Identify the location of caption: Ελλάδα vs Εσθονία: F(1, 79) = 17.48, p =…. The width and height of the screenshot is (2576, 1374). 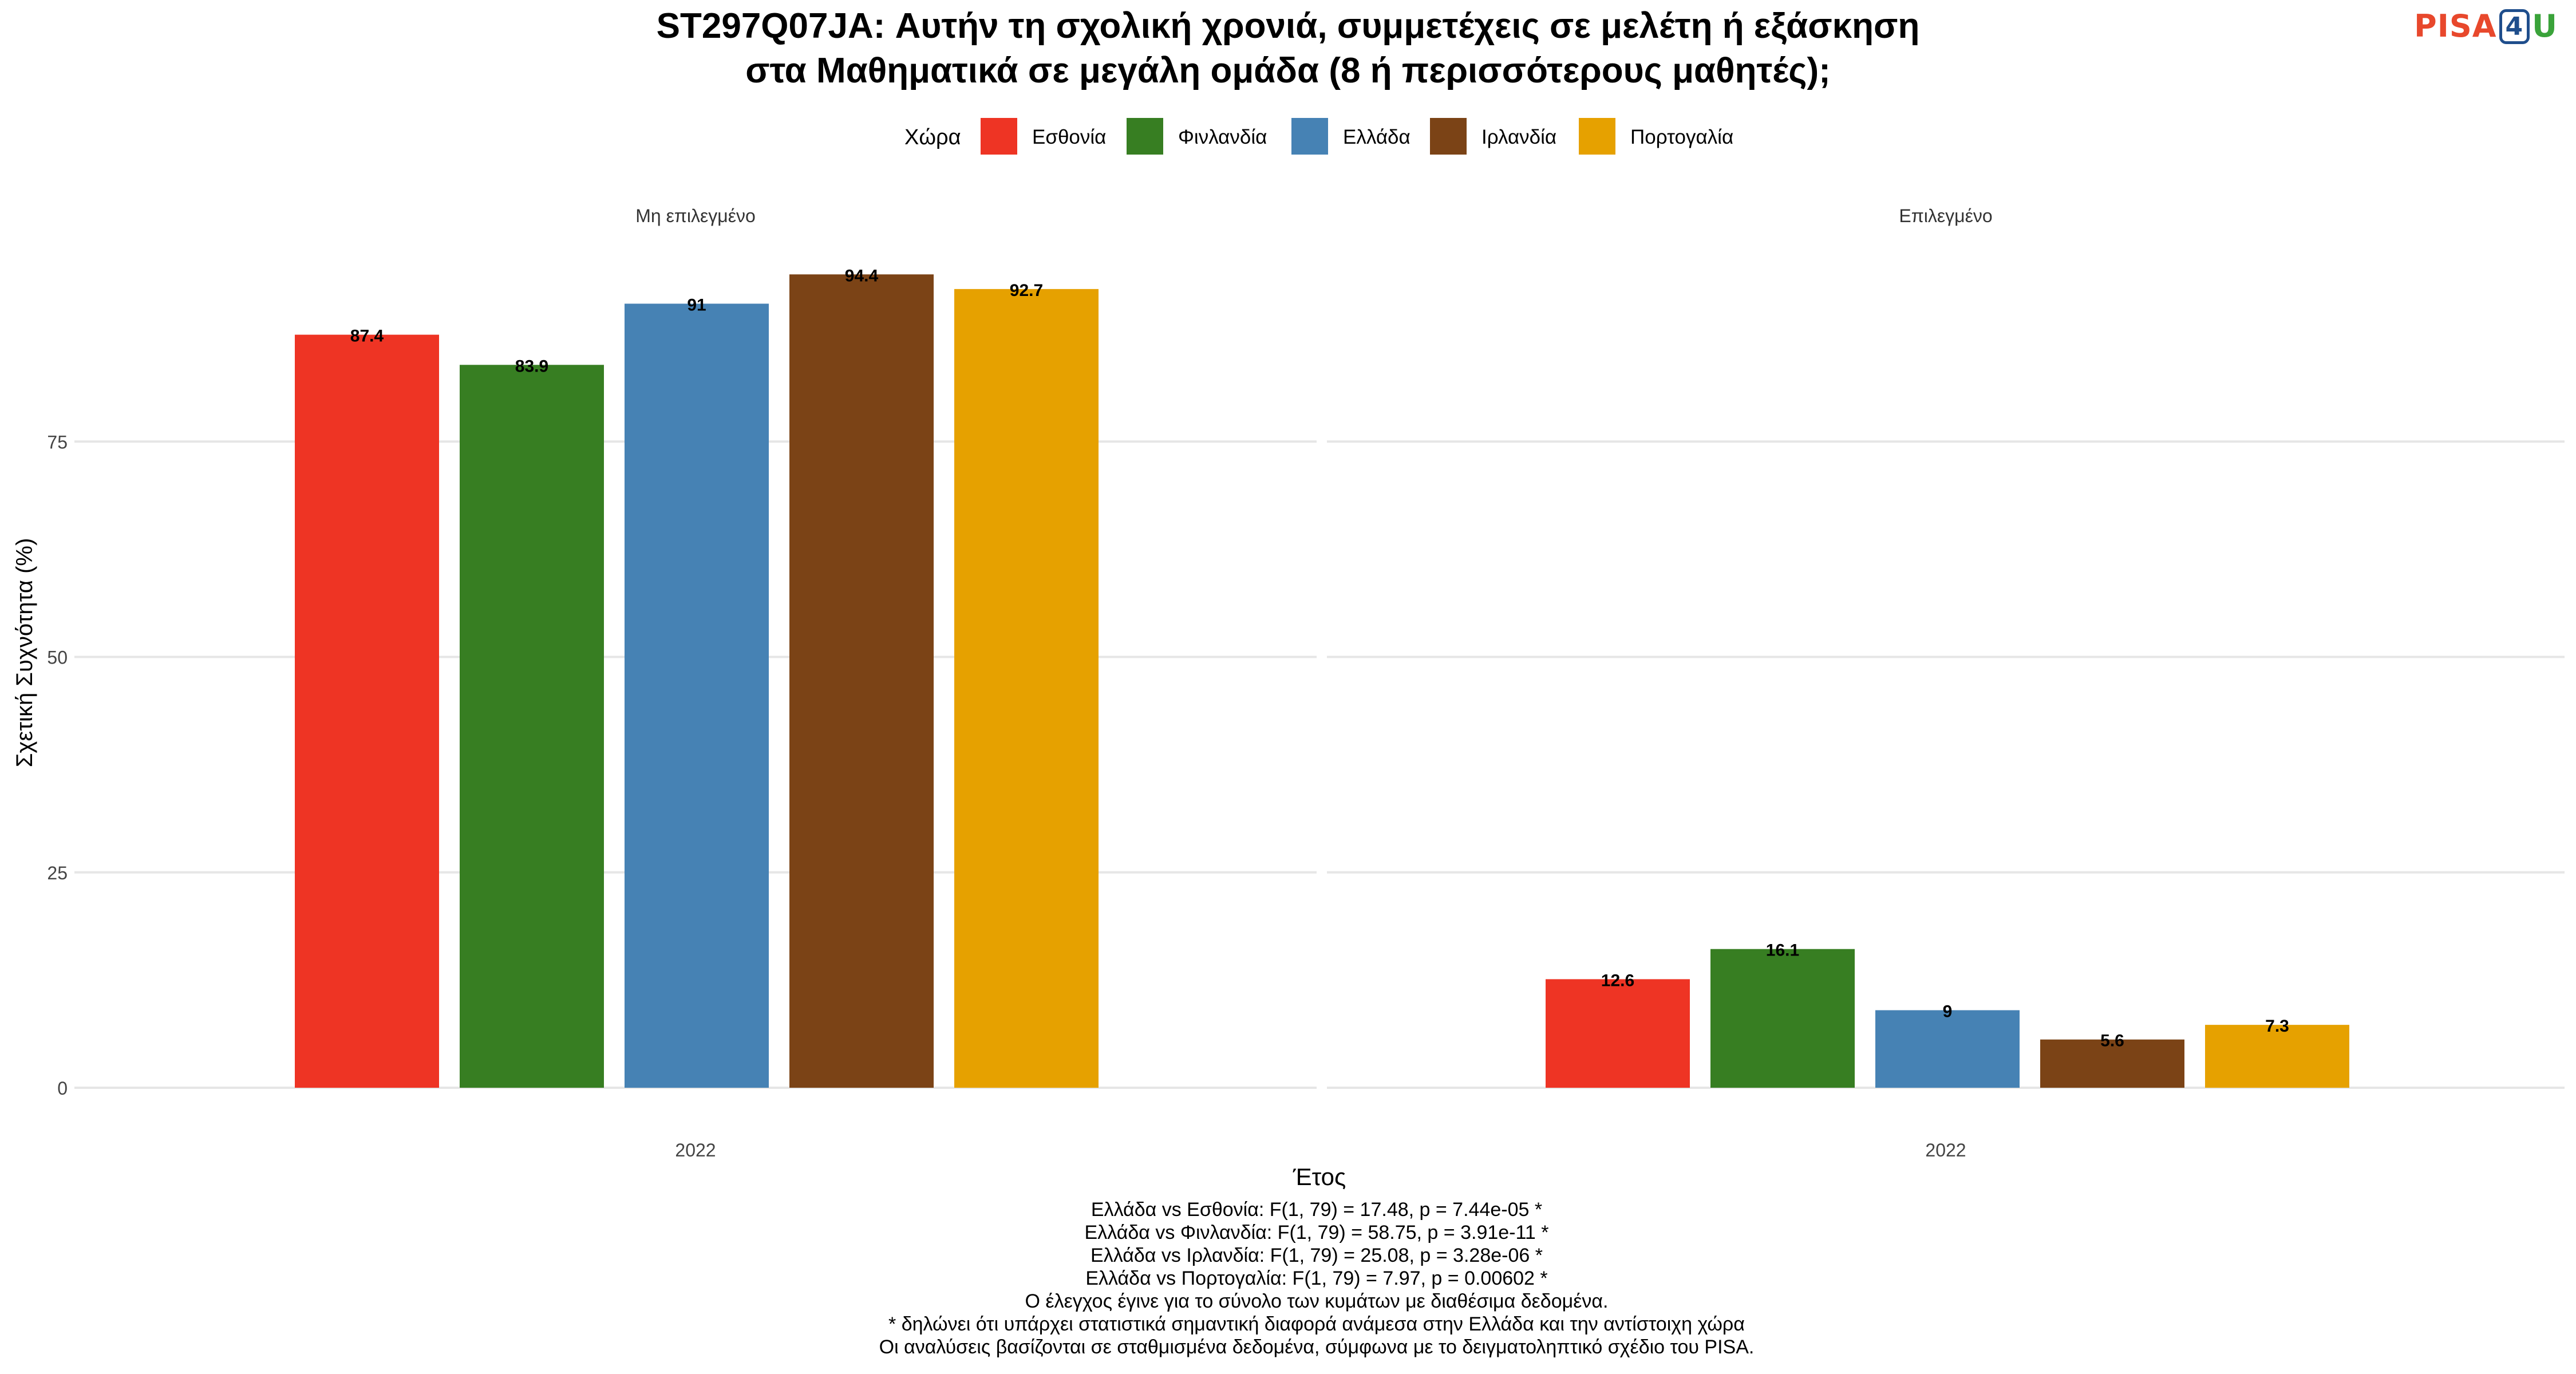
(1317, 1279).